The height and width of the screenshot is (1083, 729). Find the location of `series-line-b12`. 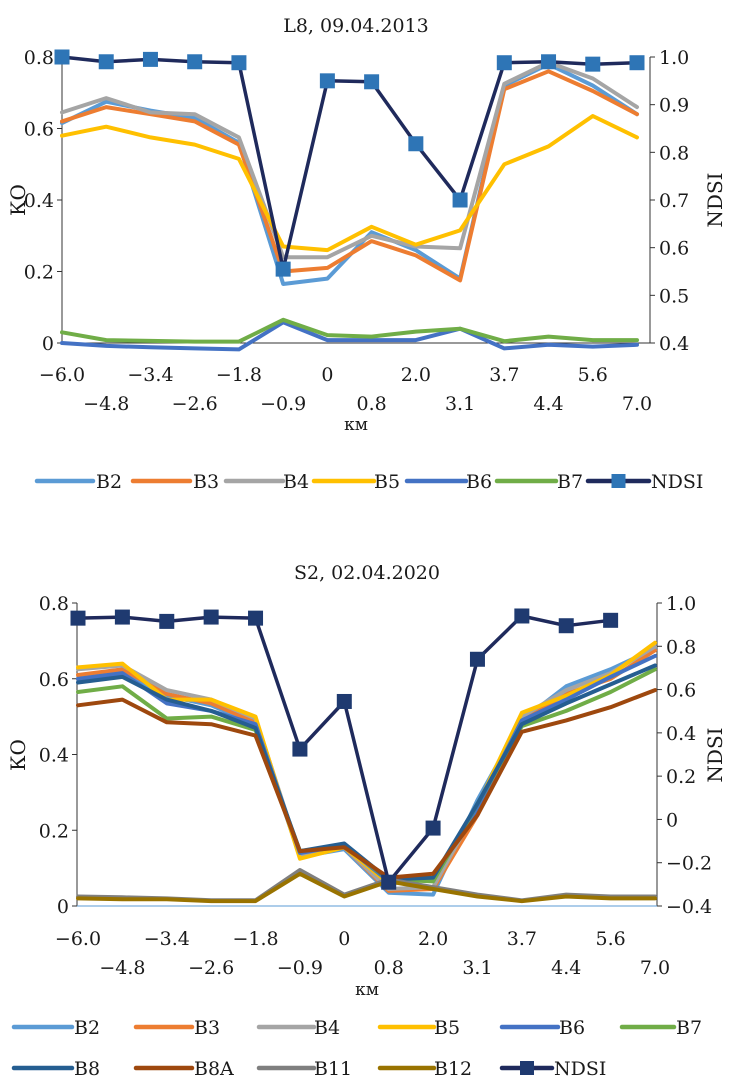

series-line-b12 is located at coordinates (366, 887).